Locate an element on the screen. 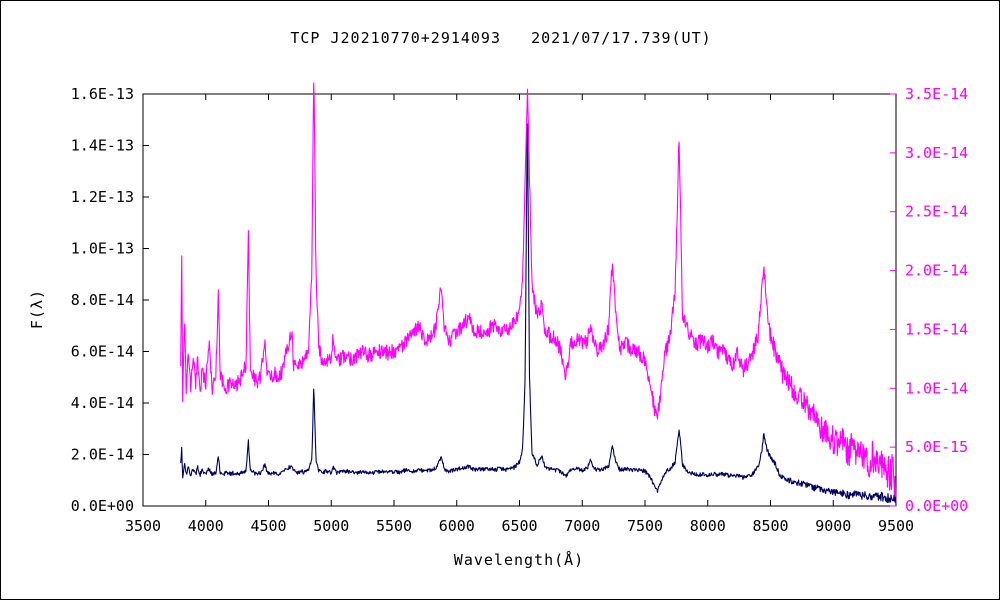  x-tick-label: 6500 is located at coordinates (519, 526).